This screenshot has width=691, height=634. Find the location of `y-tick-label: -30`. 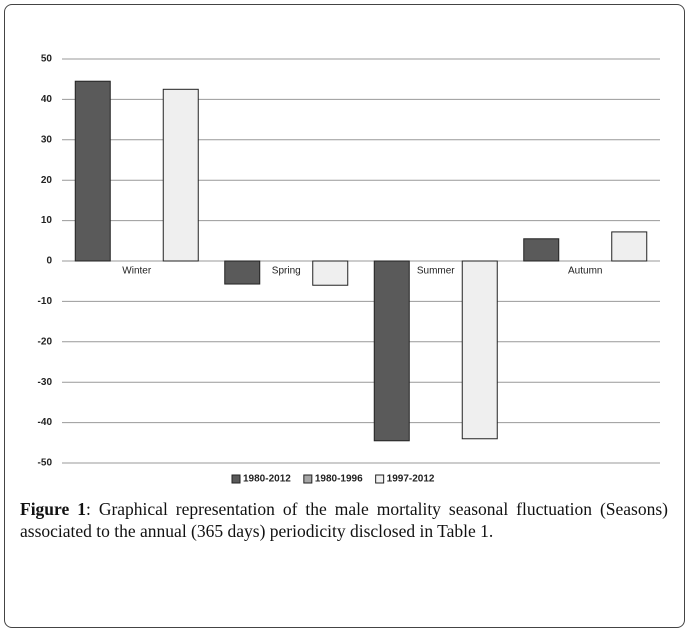

y-tick-label: -30 is located at coordinates (45, 382).